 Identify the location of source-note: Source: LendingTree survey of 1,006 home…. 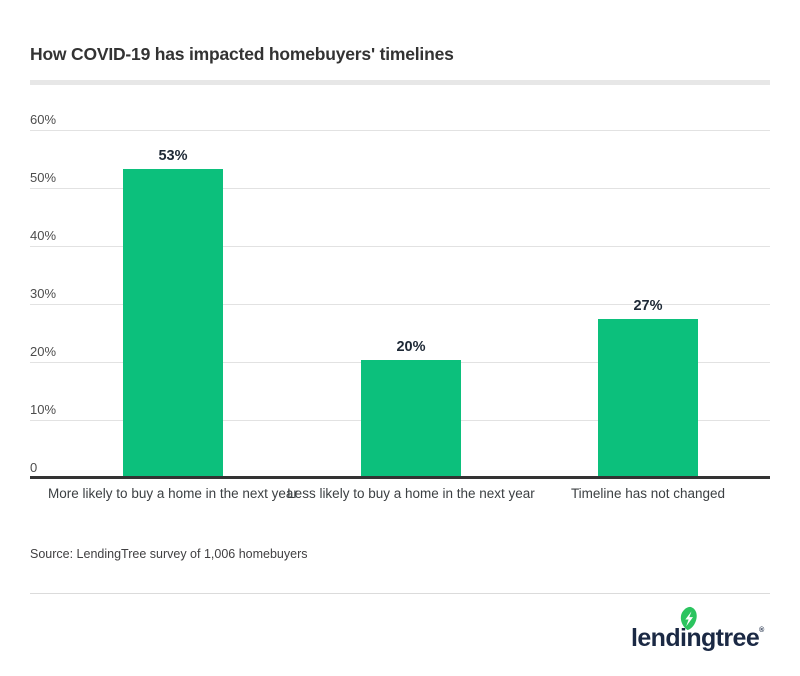
(169, 554).